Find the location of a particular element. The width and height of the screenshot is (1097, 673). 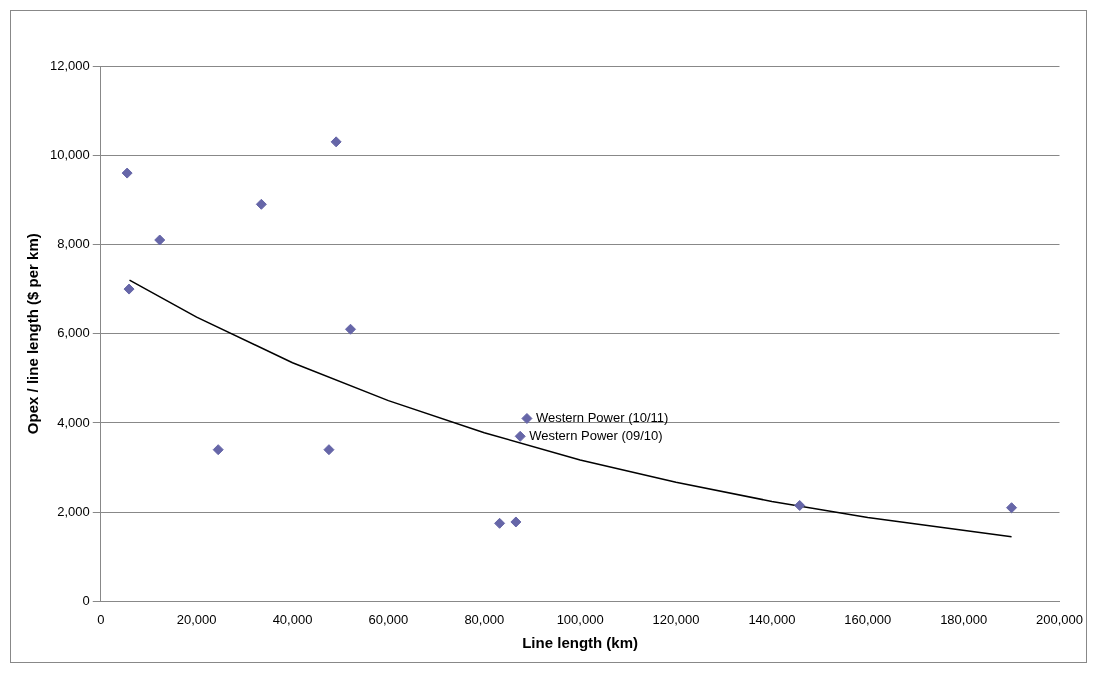

x-tick-label: 140,000 is located at coordinates (772, 619).